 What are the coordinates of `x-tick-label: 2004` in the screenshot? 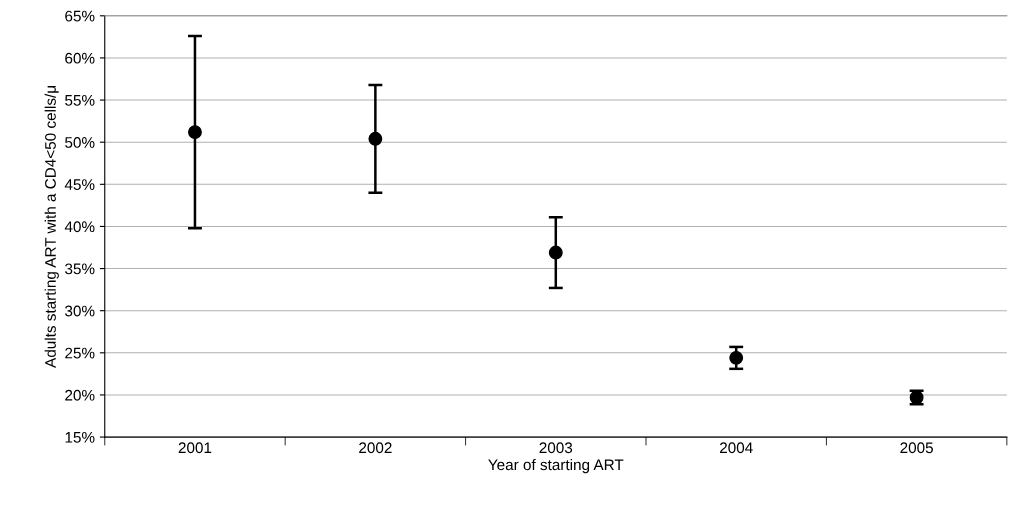 It's located at (736, 448).